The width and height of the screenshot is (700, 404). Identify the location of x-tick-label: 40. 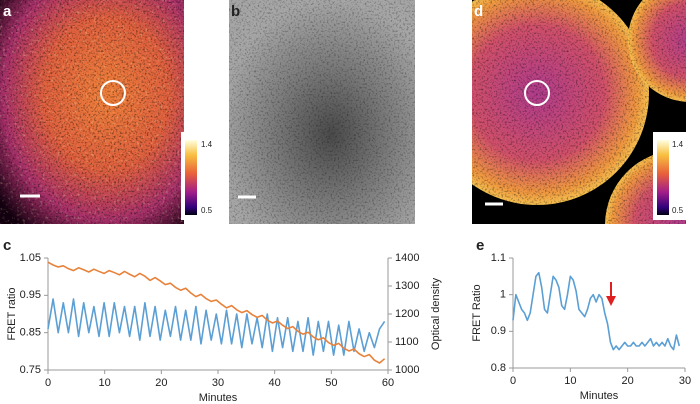
(275, 383).